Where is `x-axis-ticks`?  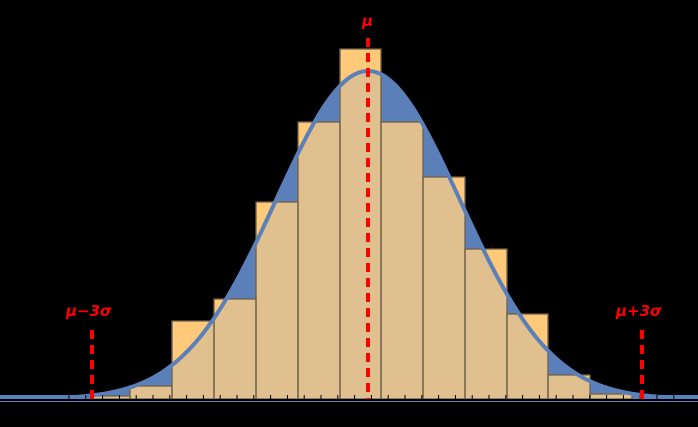 x-axis-ticks is located at coordinates (371, 397).